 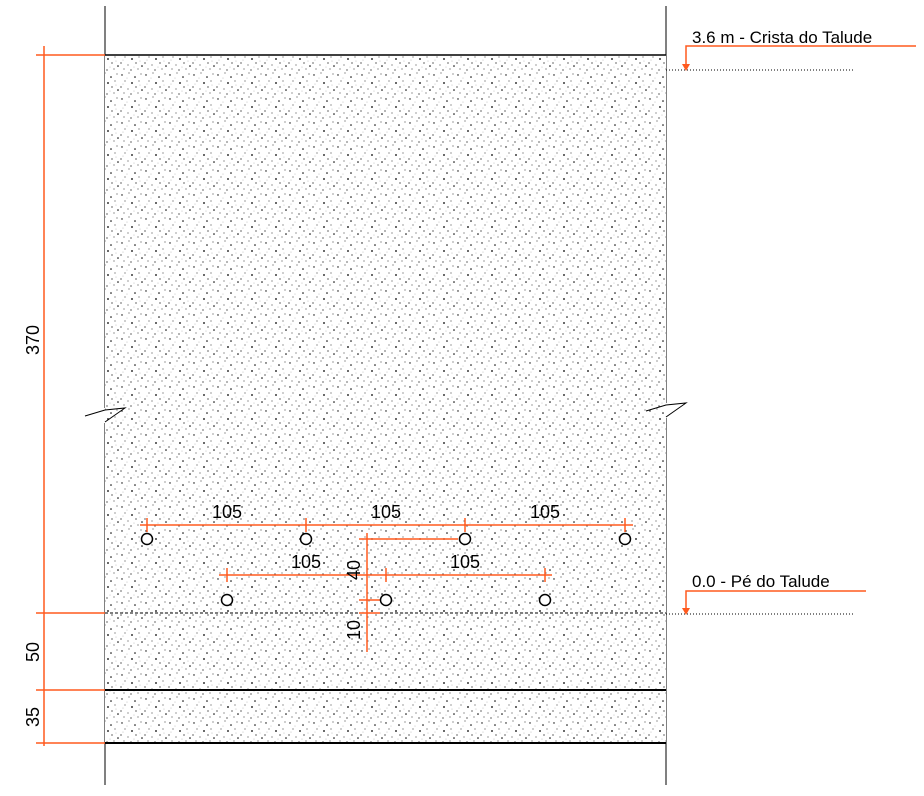 I want to click on dimension-top-spacing-3: 105, so click(x=545, y=512).